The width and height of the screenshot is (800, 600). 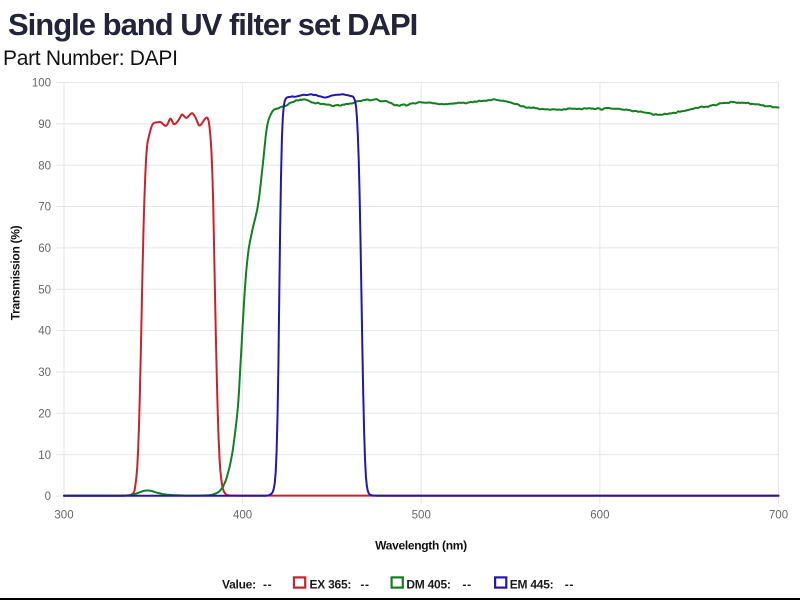 What do you see at coordinates (421, 546) in the screenshot?
I see `svg-text: Wavelength (nm)` at bounding box center [421, 546].